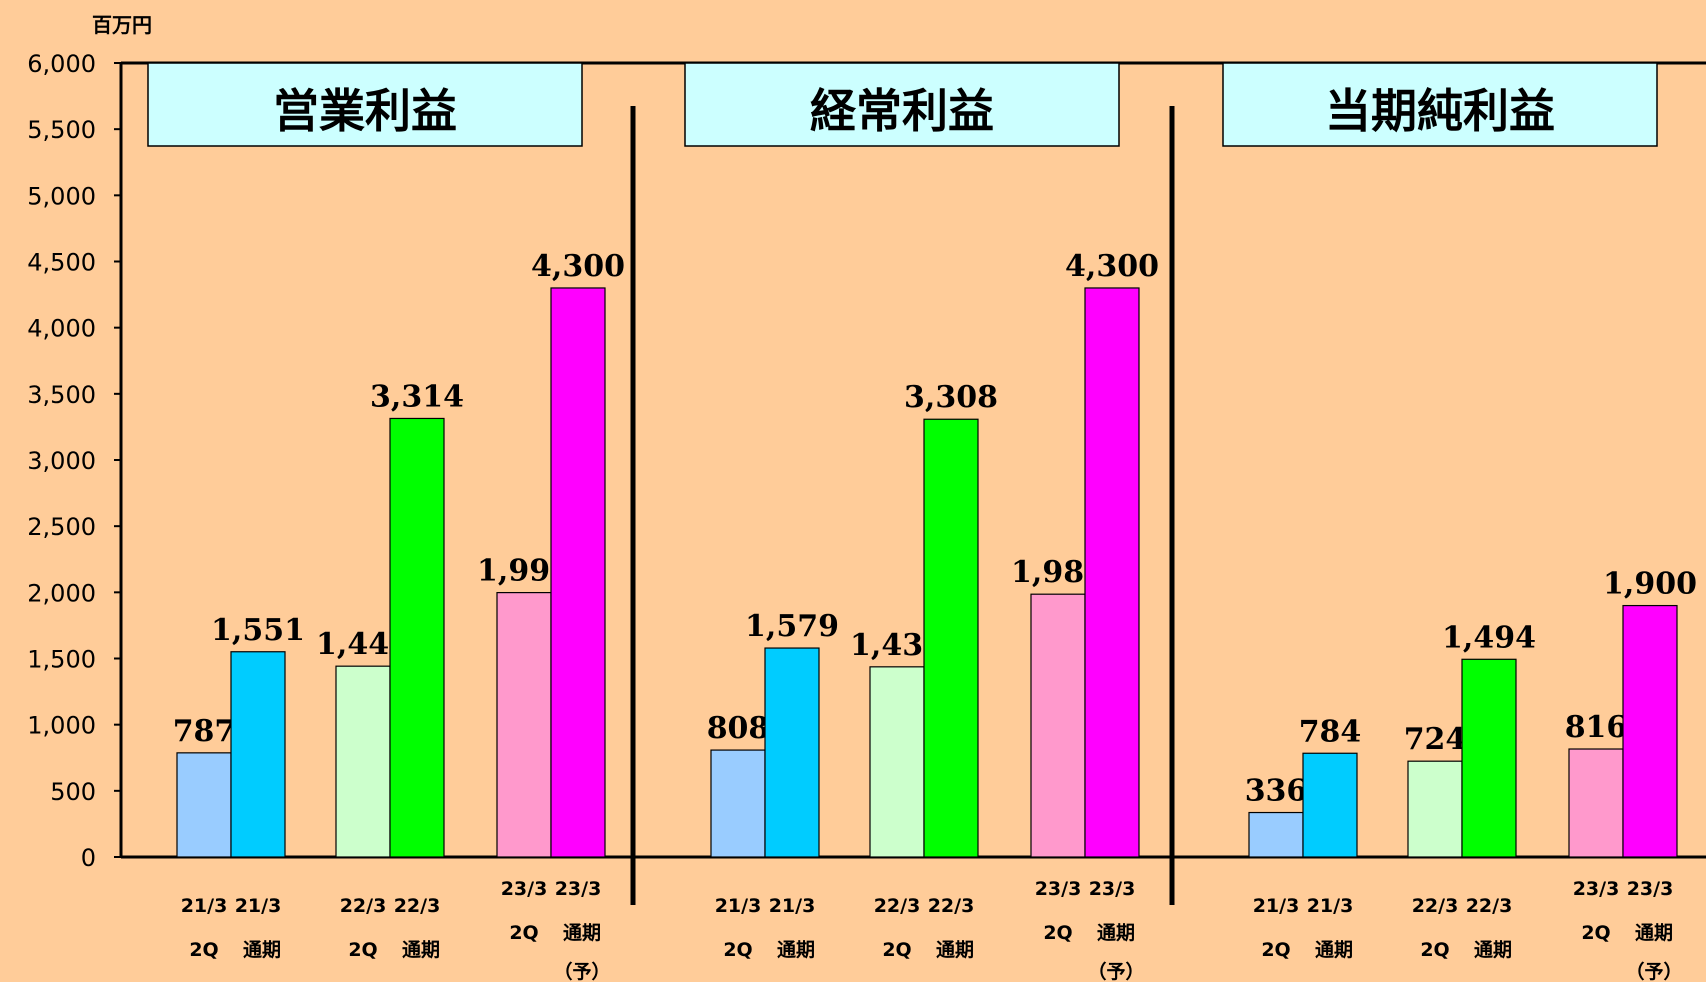 The height and width of the screenshot is (982, 1706). Describe the element at coordinates (88, 858) in the screenshot. I see `y-tick-label: 0` at that location.